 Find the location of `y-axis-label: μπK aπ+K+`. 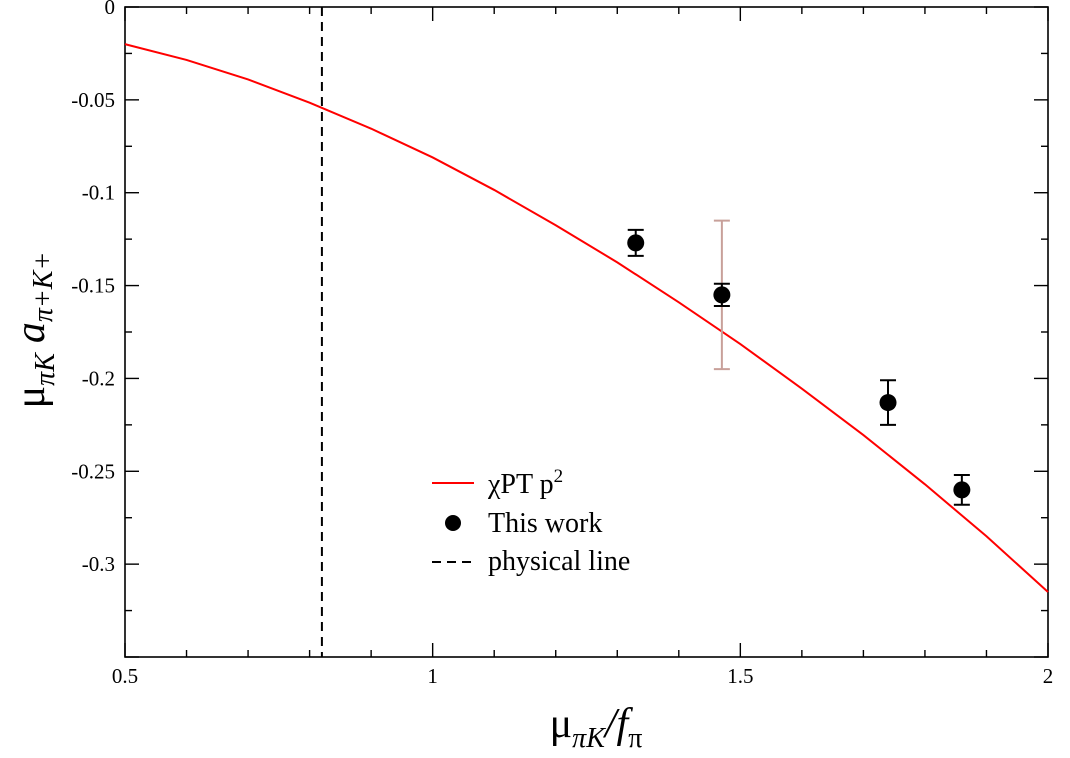

y-axis-label: μπK aπ+K+ is located at coordinates (34, 330).